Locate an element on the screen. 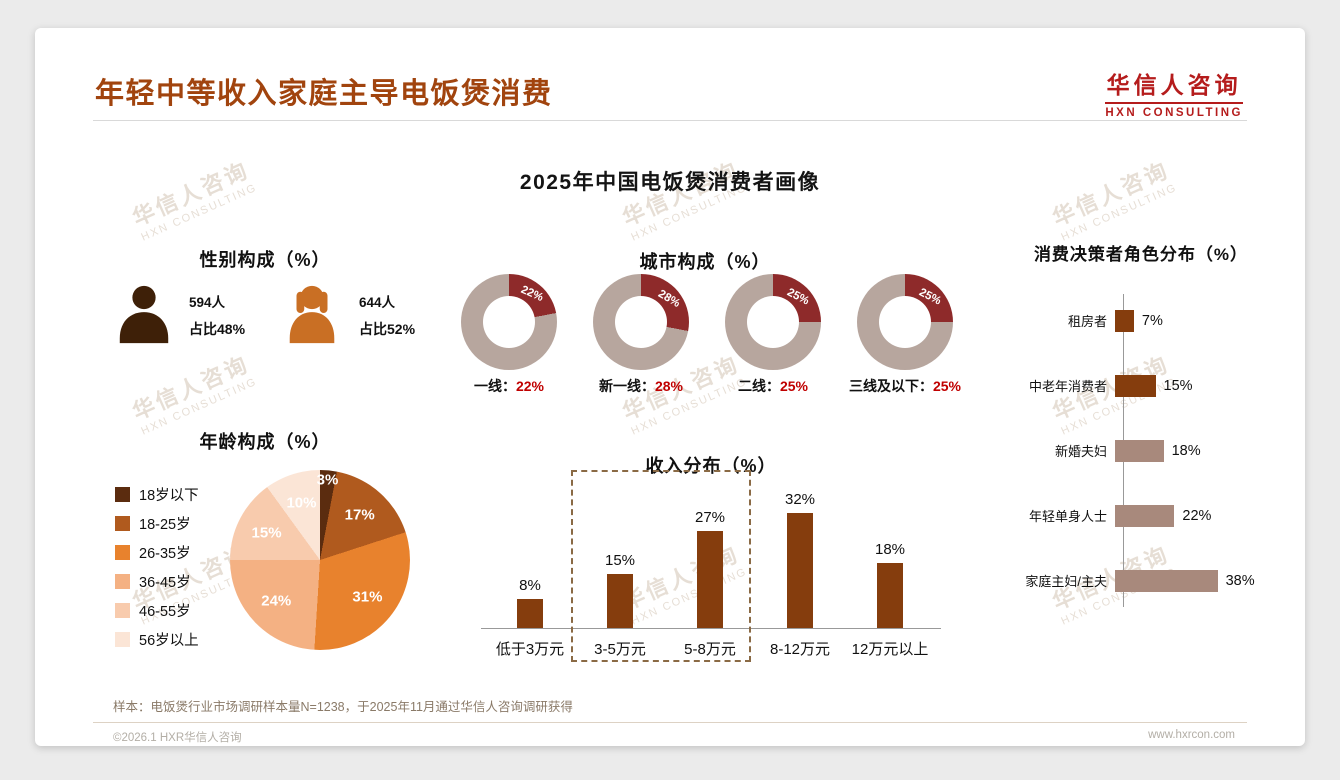 The width and height of the screenshot is (1340, 780). pie-value-label: 31% is located at coordinates (367, 597).